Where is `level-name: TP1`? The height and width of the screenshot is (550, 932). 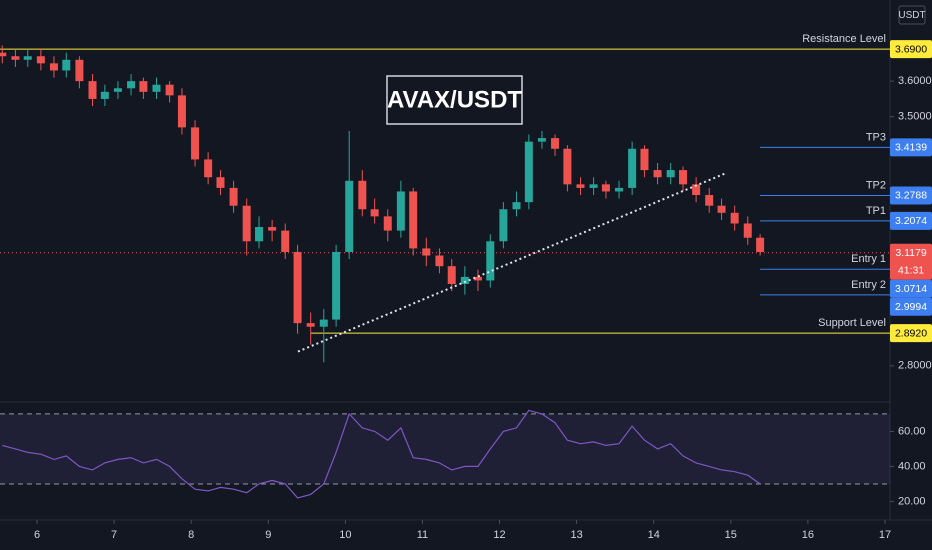
level-name: TP1 is located at coordinates (876, 211).